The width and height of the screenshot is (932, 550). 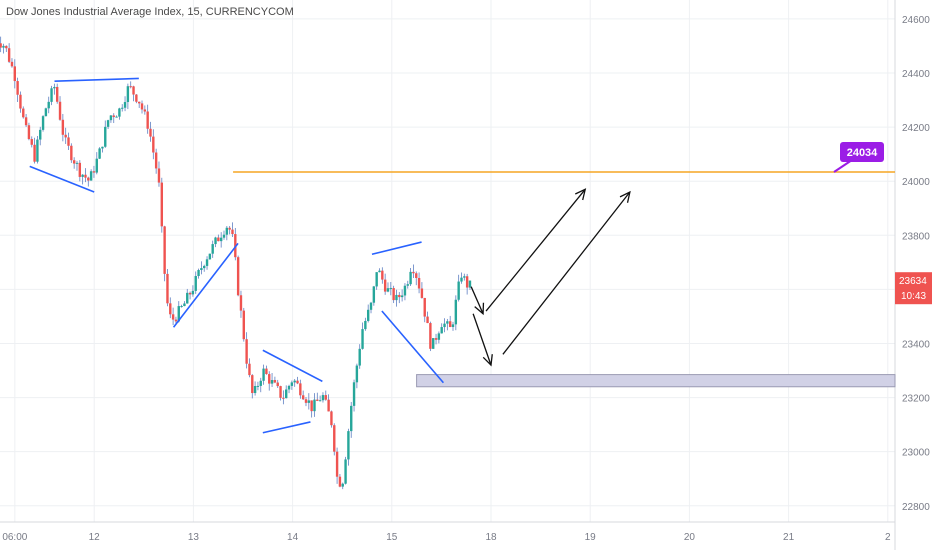 I want to click on y-tick-label: 23200, so click(x=916, y=399).